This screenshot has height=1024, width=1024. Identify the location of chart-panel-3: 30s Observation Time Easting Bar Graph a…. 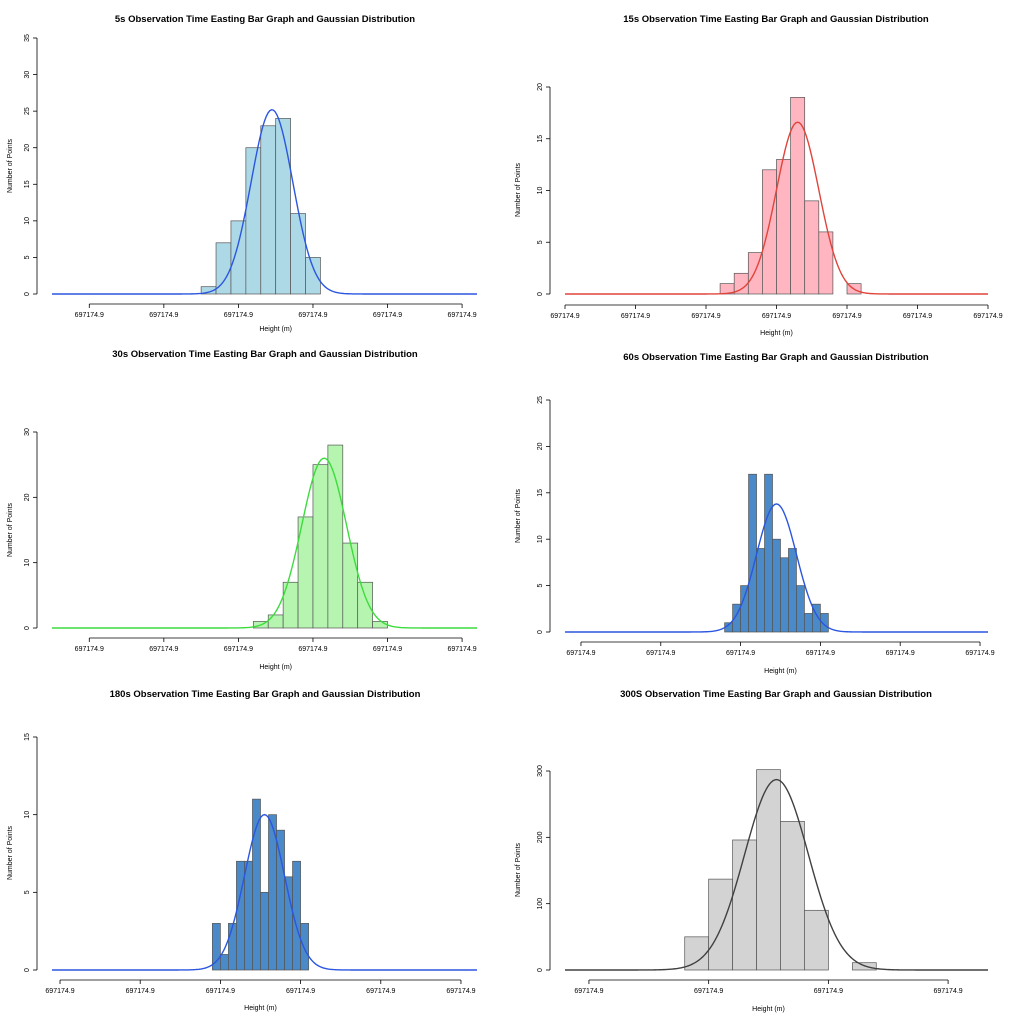
(242, 510).